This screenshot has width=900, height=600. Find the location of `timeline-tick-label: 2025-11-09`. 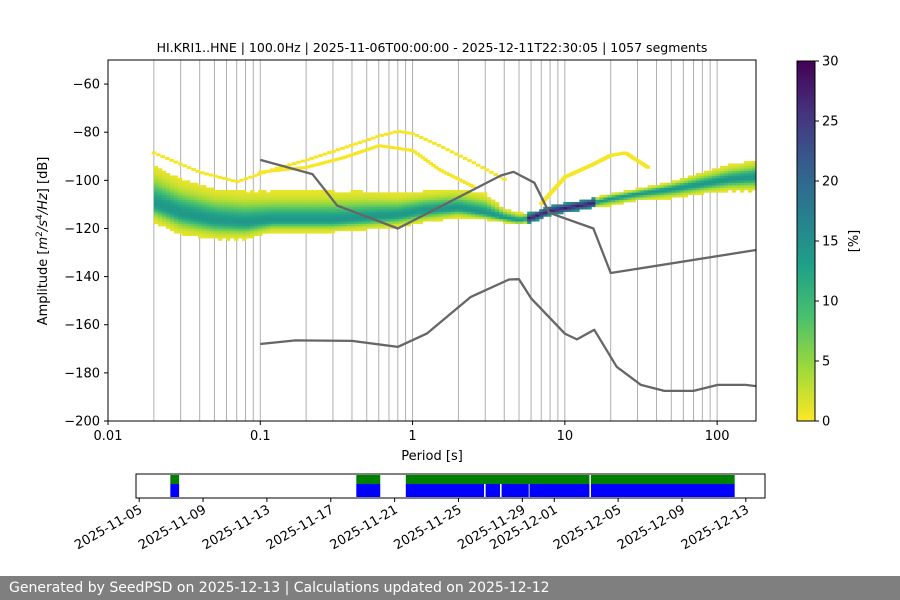

timeline-tick-label: 2025-11-09 is located at coordinates (172, 527).